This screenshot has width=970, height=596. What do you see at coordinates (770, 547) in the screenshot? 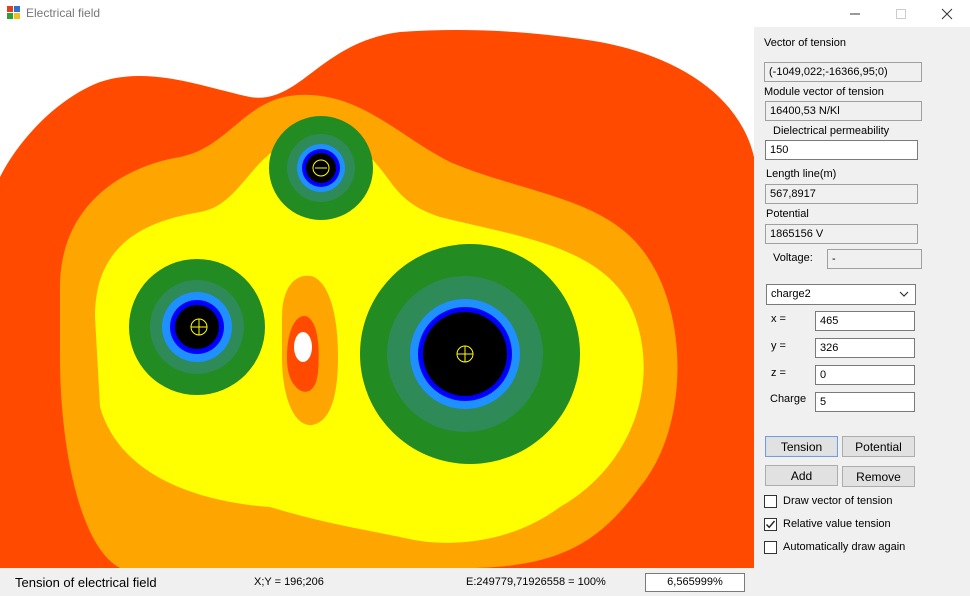
I see `auto-draw-checkbox` at bounding box center [770, 547].